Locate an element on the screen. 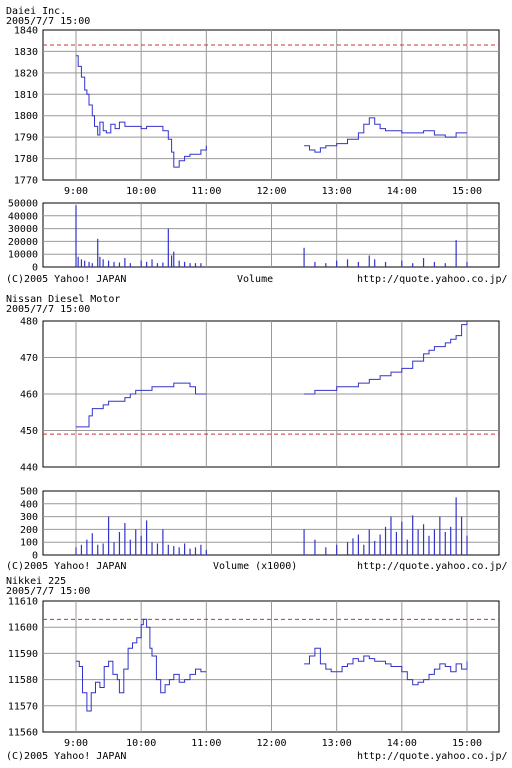 The image size is (512, 768). y-tick-label: 1820 is located at coordinates (26, 73).